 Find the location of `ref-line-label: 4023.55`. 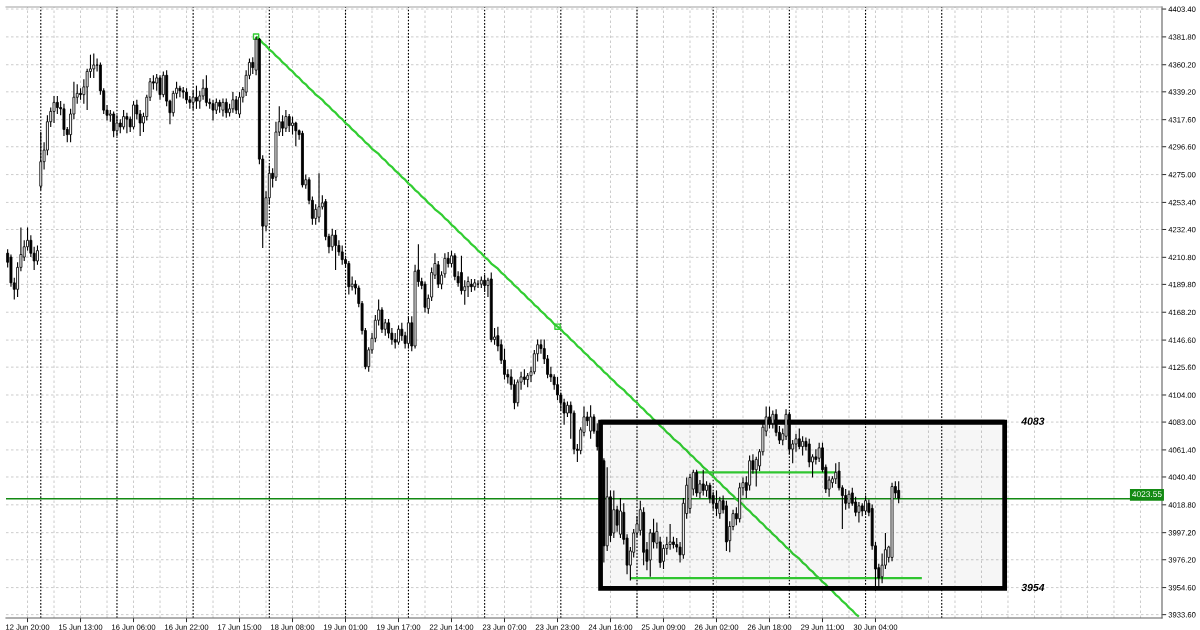

ref-line-label: 4023.55 is located at coordinates (1147, 494).